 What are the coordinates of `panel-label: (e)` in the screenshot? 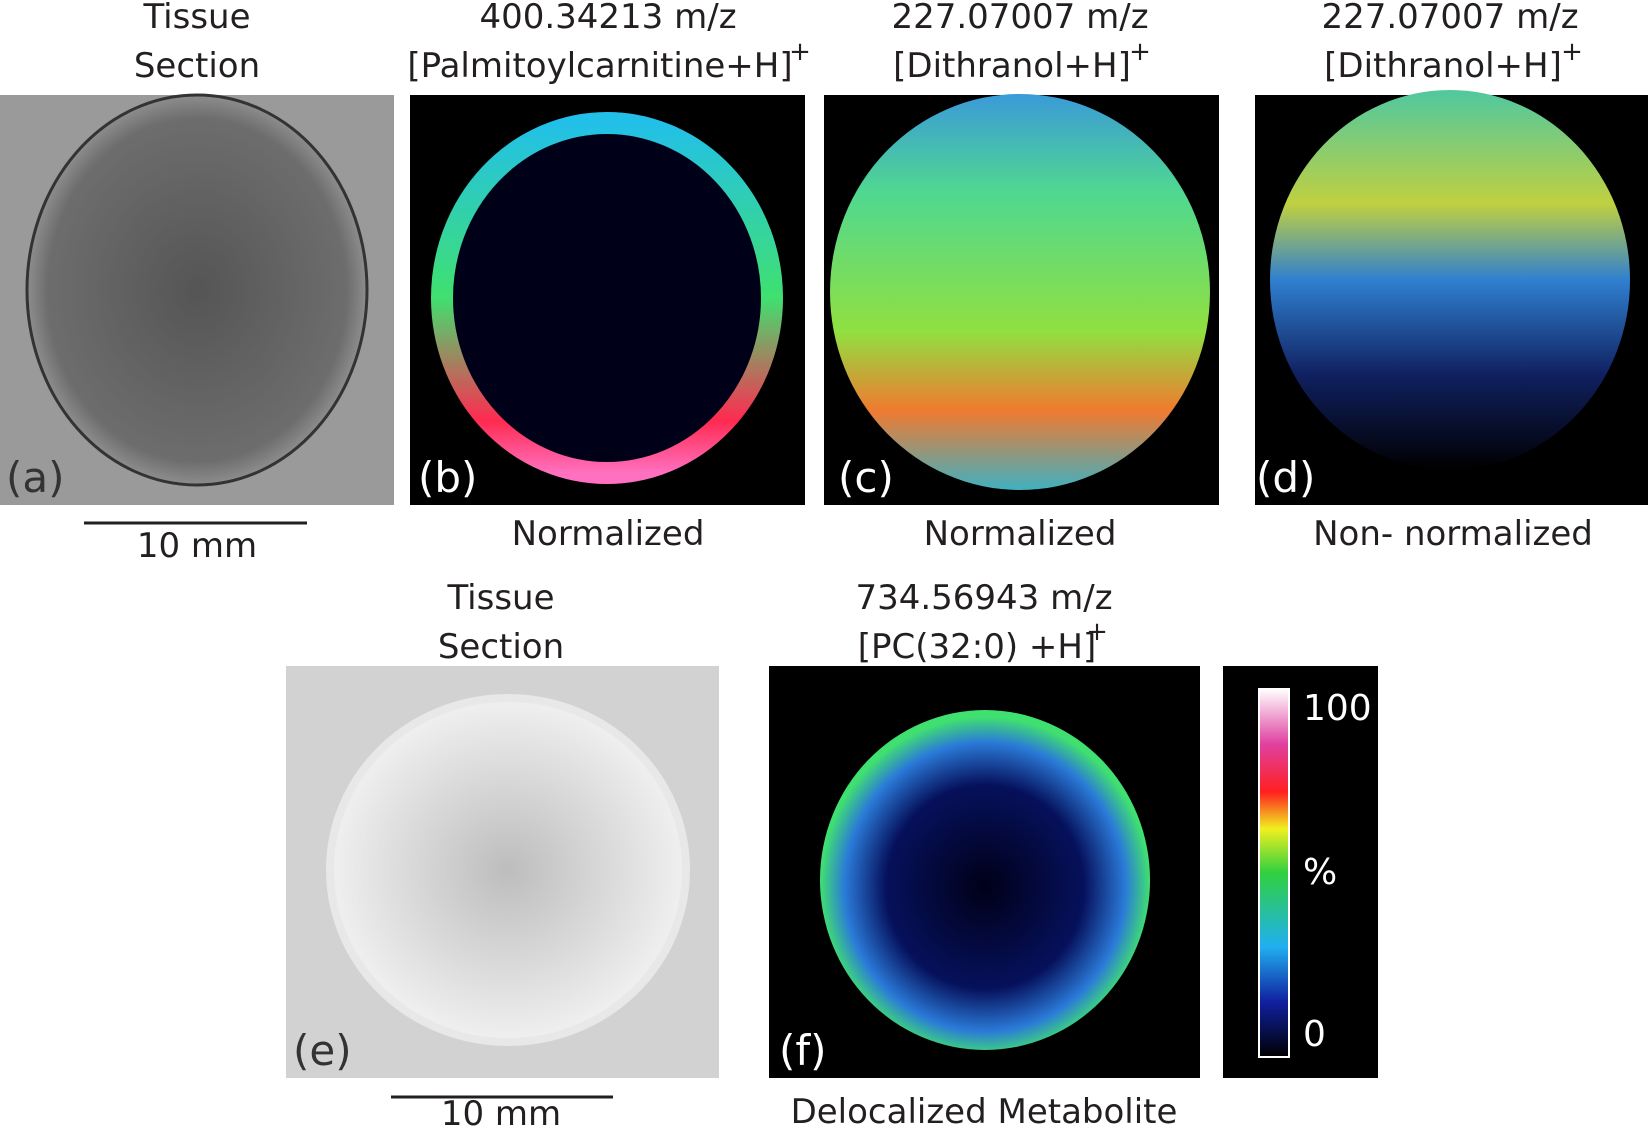 It's located at (322, 1050).